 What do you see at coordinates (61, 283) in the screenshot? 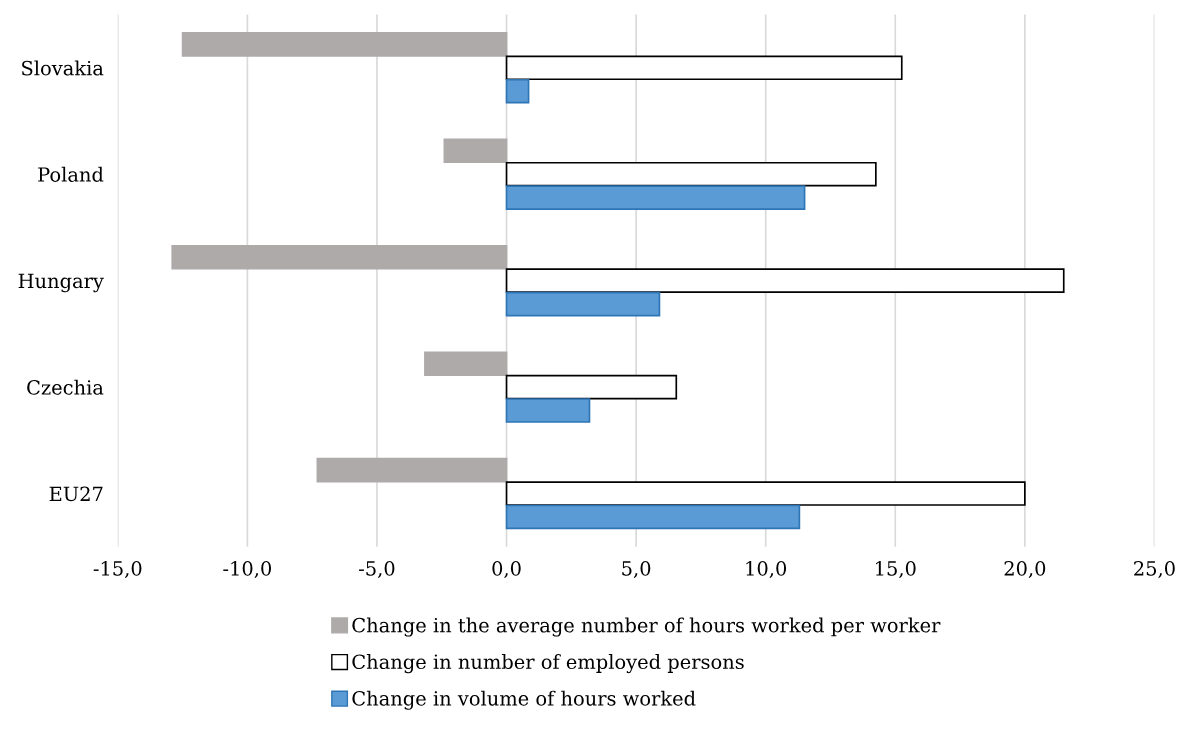
I see `y-tick-label: Hungary` at bounding box center [61, 283].